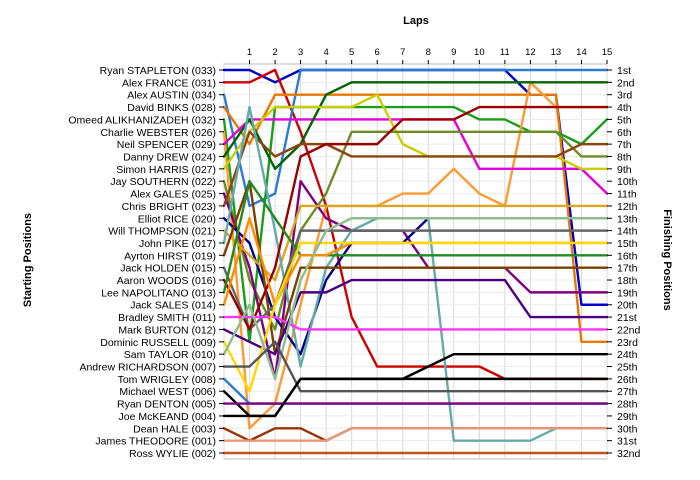  What do you see at coordinates (627, 380) in the screenshot?
I see `finish-position-label: 26th` at bounding box center [627, 380].